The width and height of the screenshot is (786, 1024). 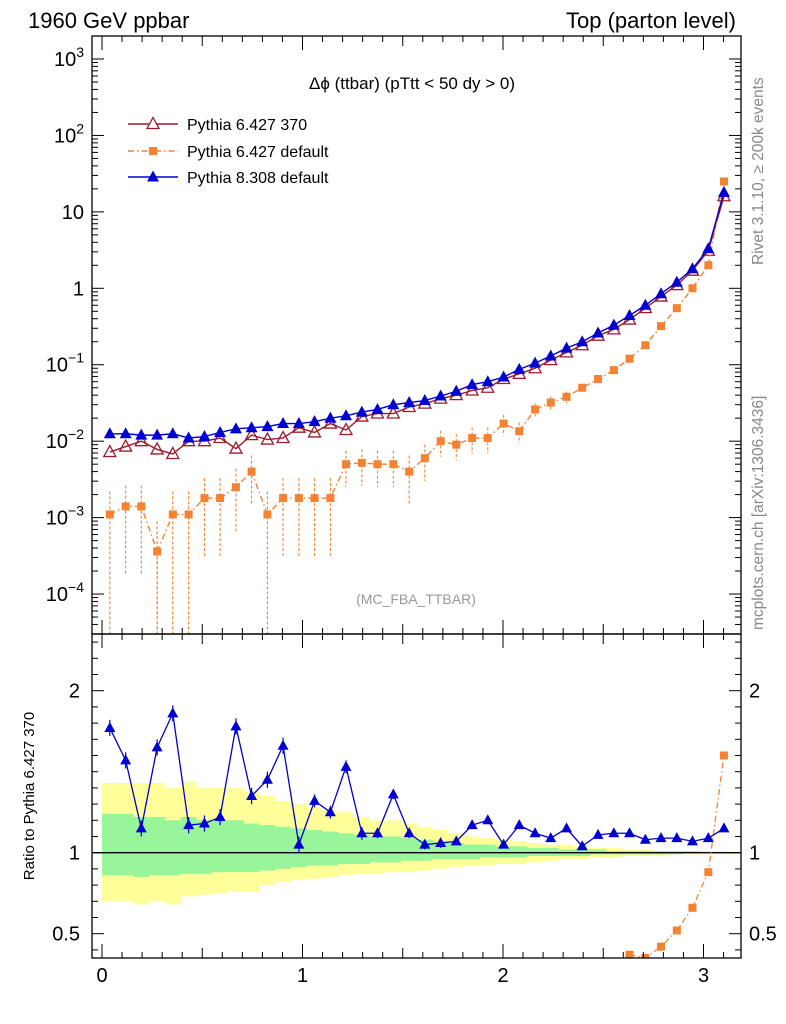 I want to click on ytick-label-ratio-left: 1, so click(x=74, y=854).